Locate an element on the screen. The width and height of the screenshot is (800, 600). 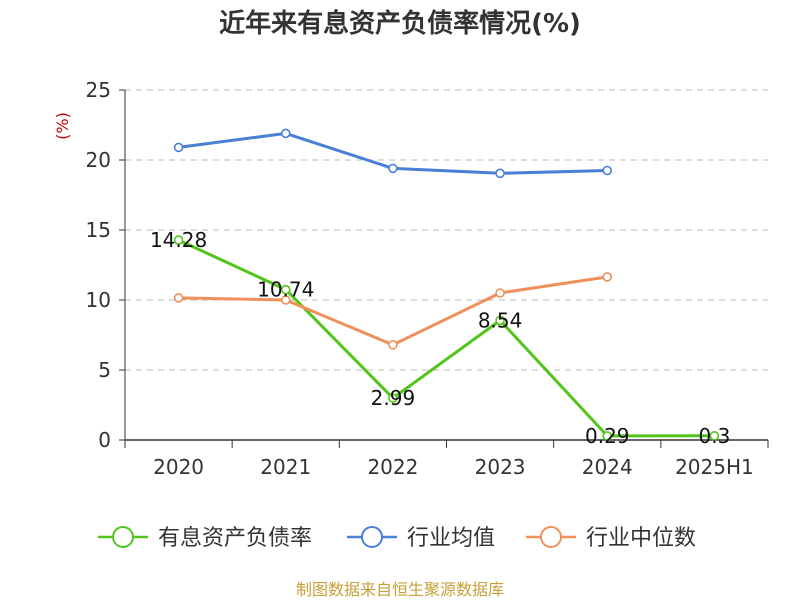
data-label: 0.3 is located at coordinates (715, 436).